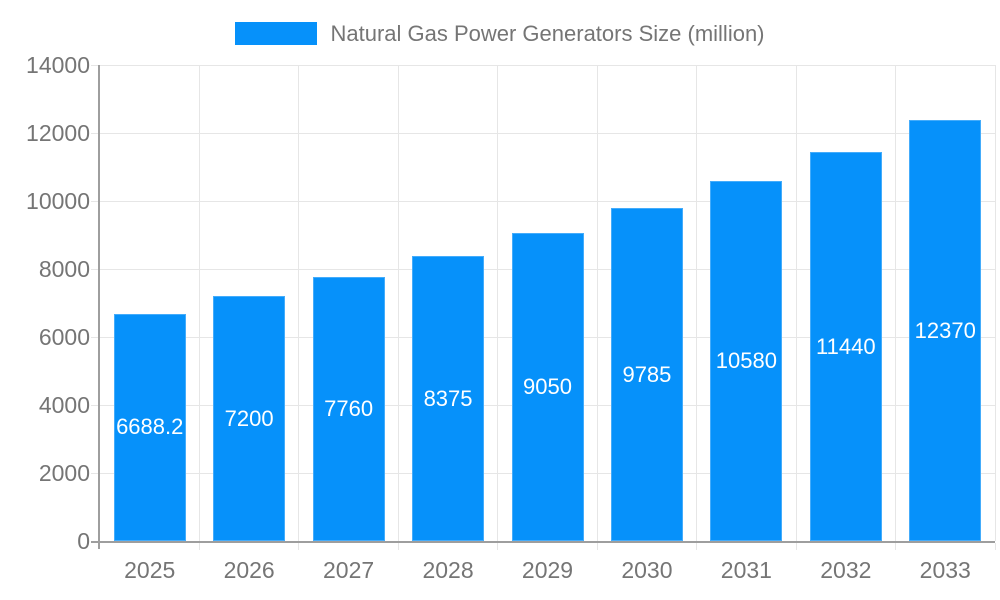  What do you see at coordinates (99, 307) in the screenshot?
I see `y-axis-line` at bounding box center [99, 307].